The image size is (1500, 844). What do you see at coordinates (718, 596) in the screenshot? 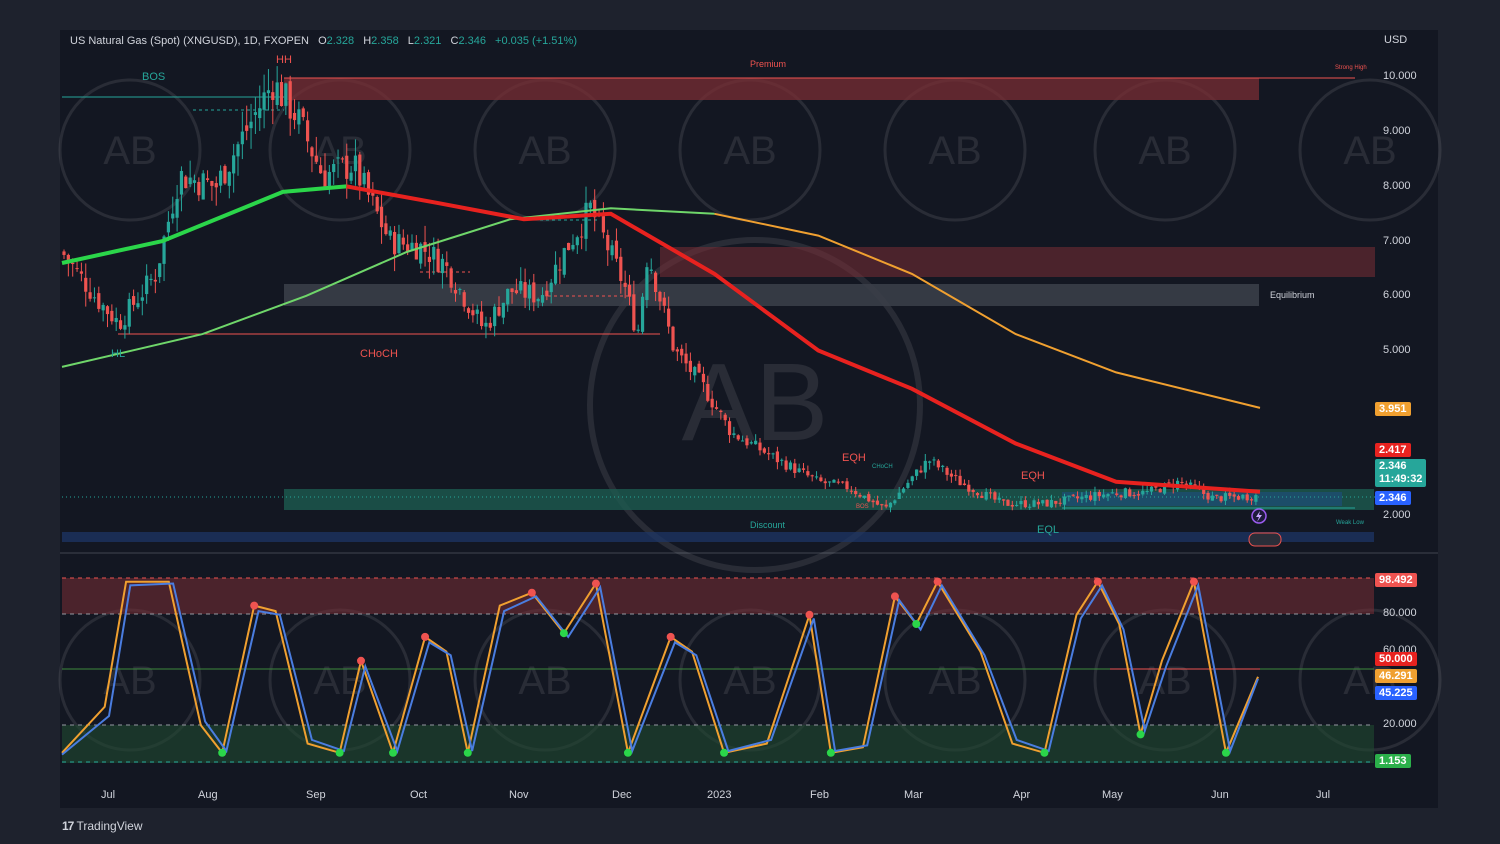
I see `overbought-zone` at bounding box center [718, 596].